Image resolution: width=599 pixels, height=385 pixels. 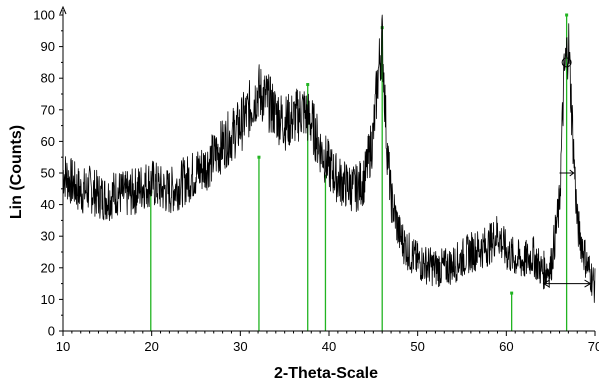 I want to click on y-tick-label: 10, so click(x=48, y=299).